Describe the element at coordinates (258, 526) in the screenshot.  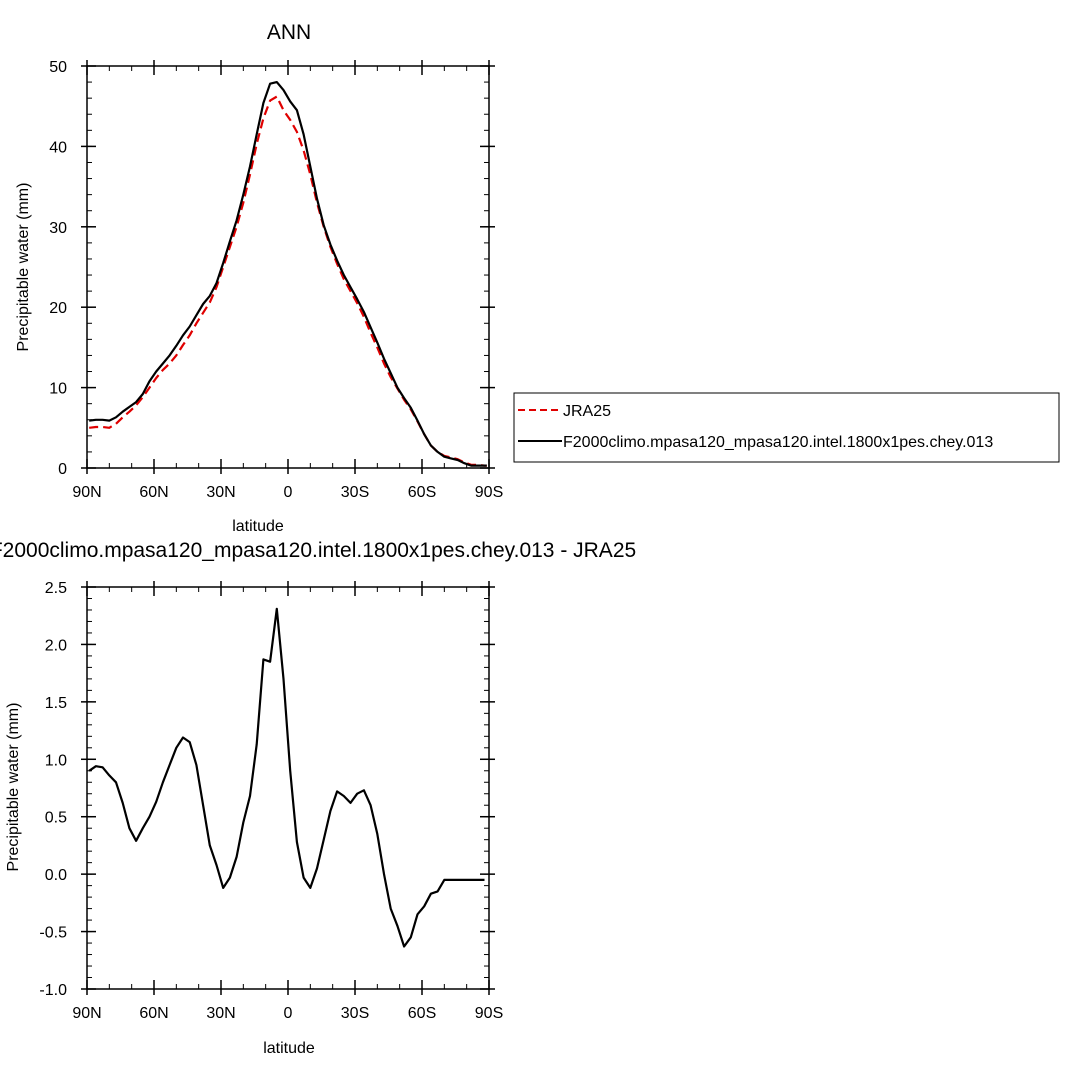
I see `top-chart-x-axis-label: latitude` at that location.